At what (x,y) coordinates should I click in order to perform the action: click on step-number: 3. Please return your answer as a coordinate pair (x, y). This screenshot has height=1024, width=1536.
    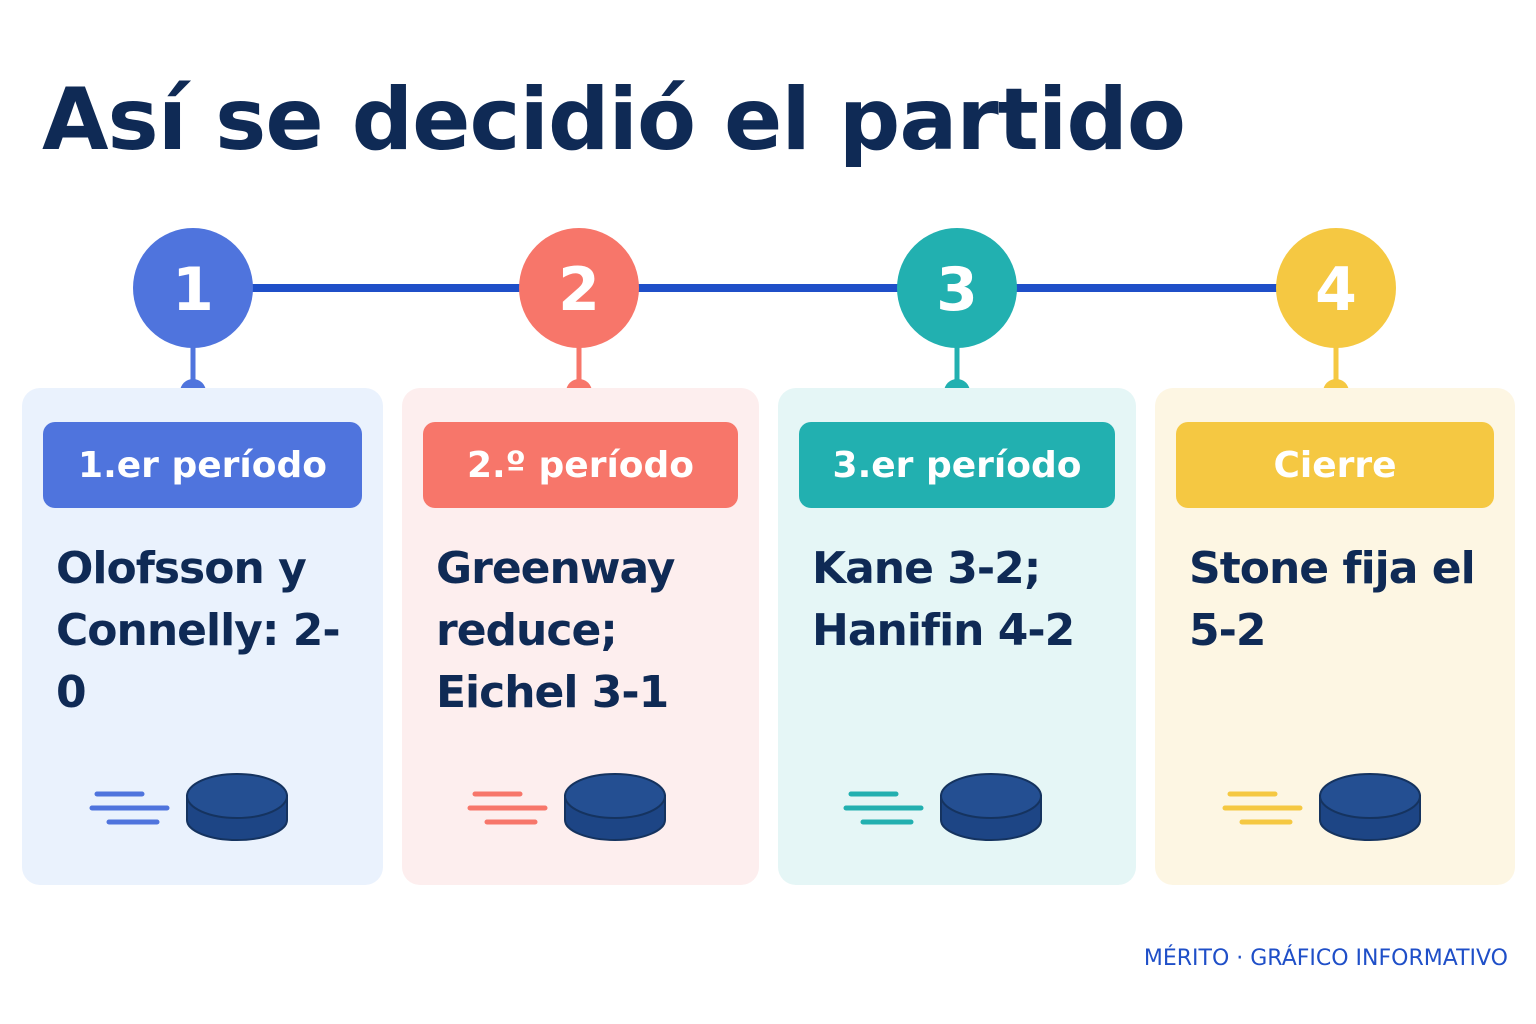
    Looking at the image, I should click on (957, 290).